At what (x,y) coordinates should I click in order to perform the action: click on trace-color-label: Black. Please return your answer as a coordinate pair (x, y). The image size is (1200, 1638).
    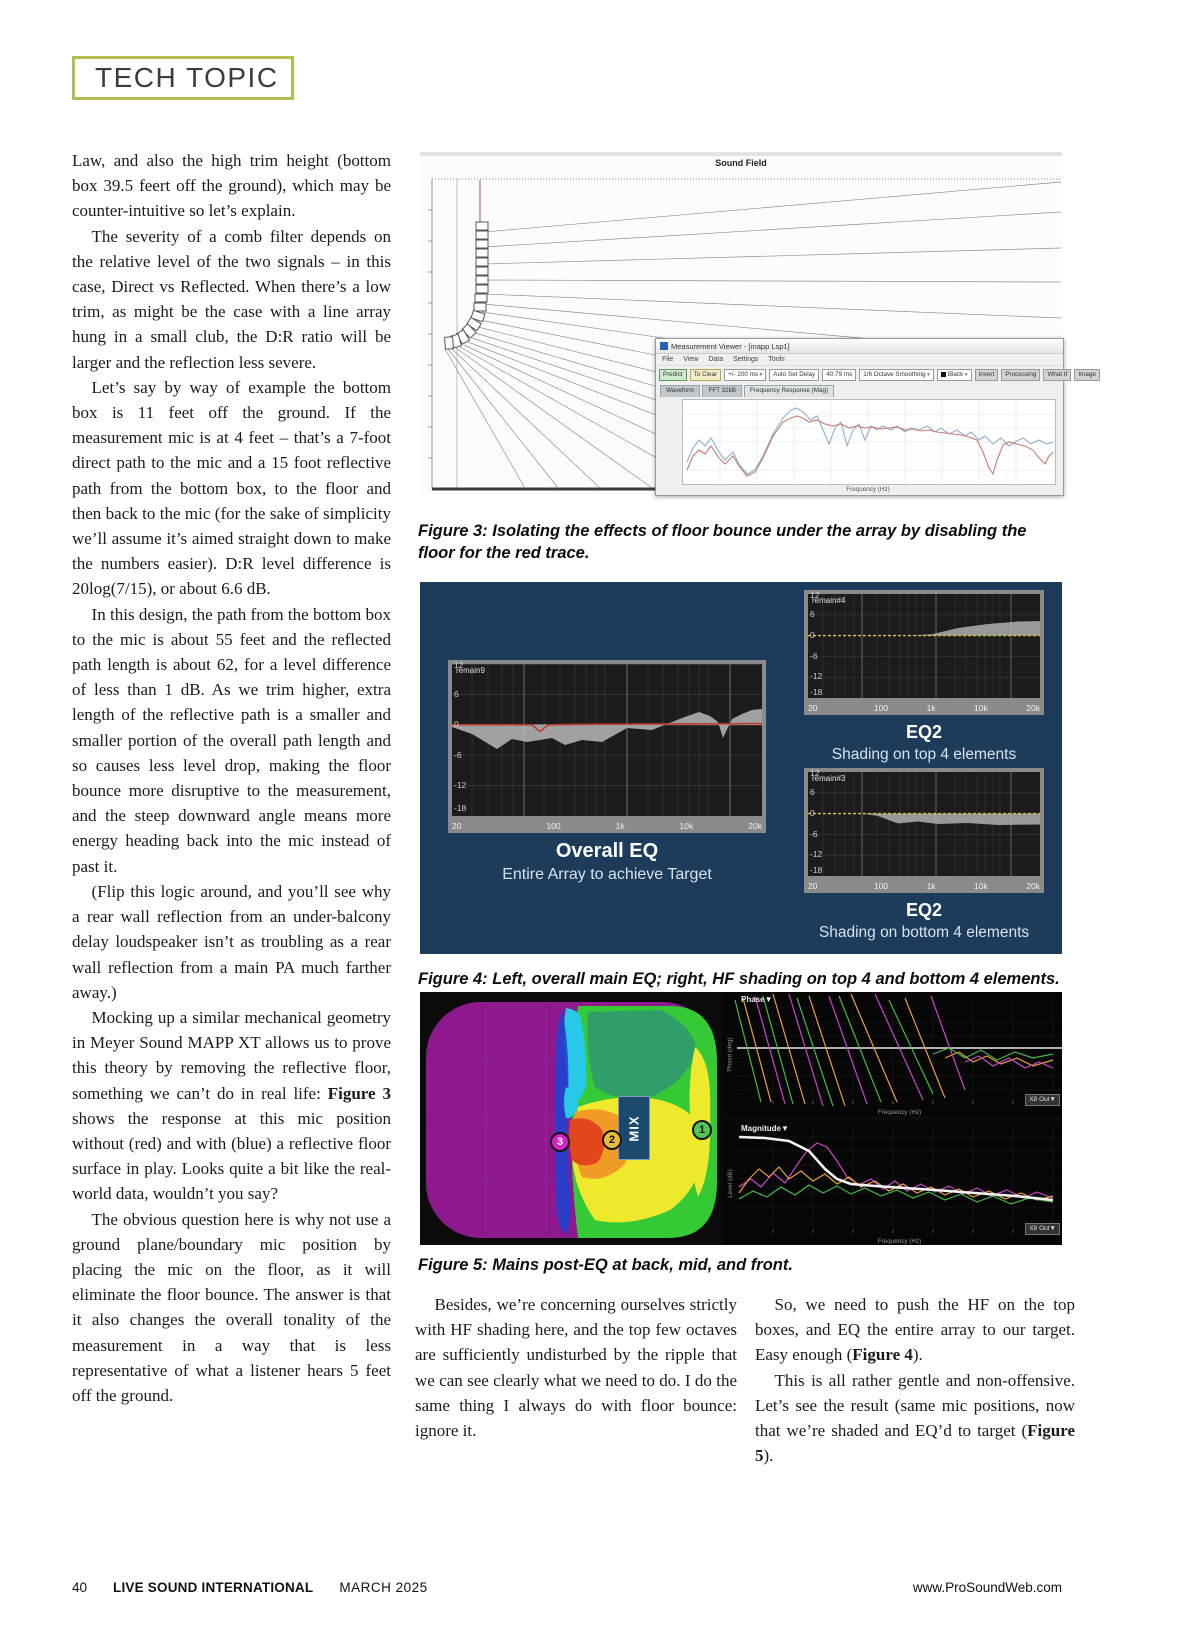
    Looking at the image, I should click on (955, 374).